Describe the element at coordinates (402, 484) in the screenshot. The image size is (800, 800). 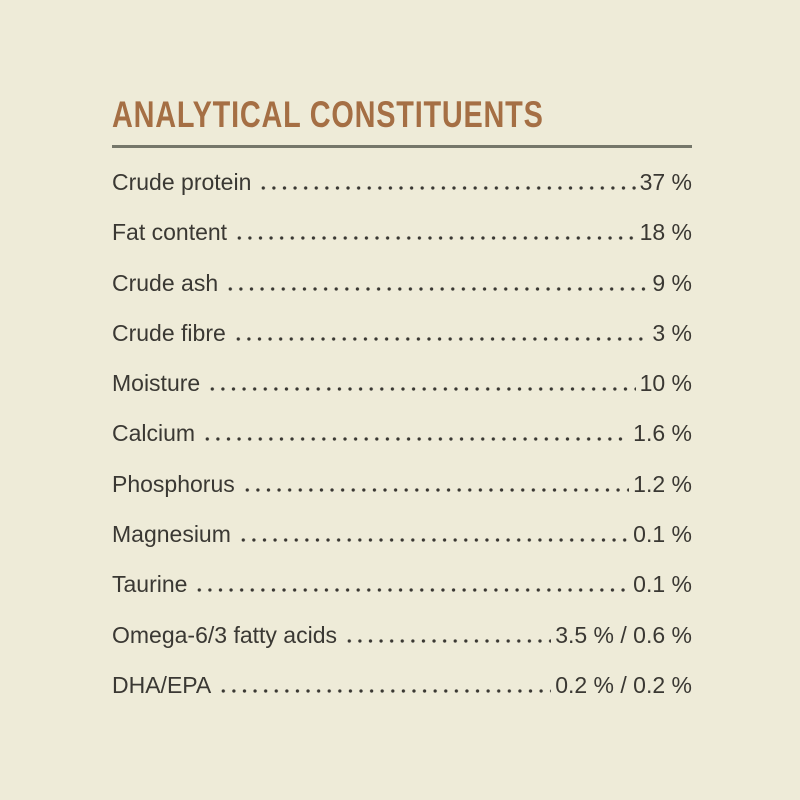
I see `constituent-row: Phosphorus 1.2 %` at that location.